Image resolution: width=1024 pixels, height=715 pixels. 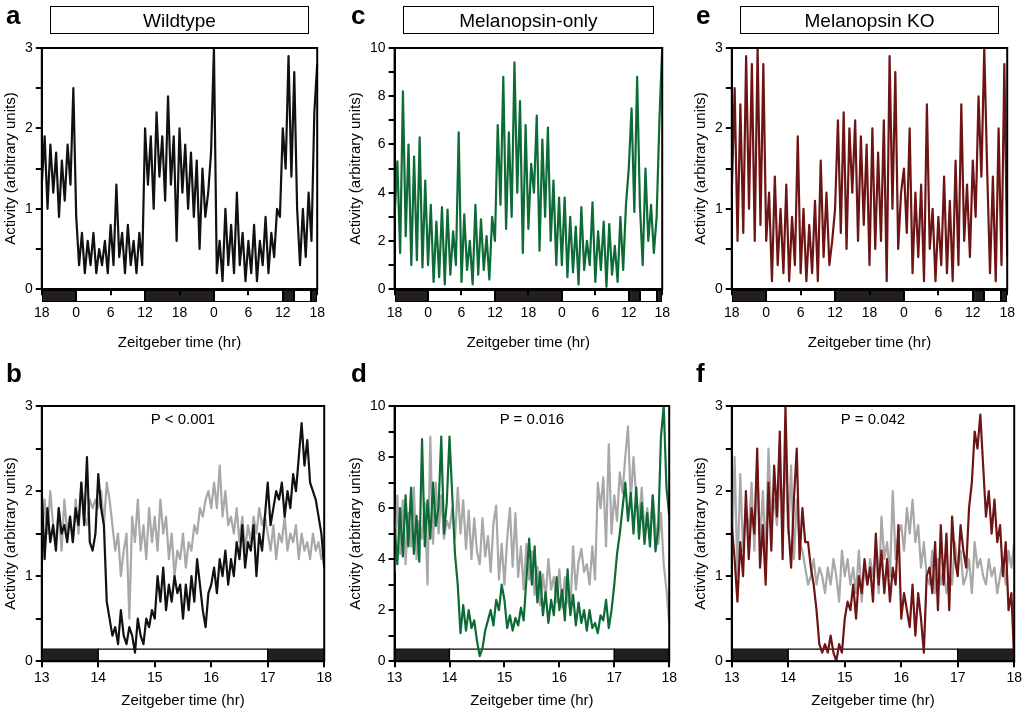 I want to click on chart-title: Wildtype, so click(x=179, y=20).